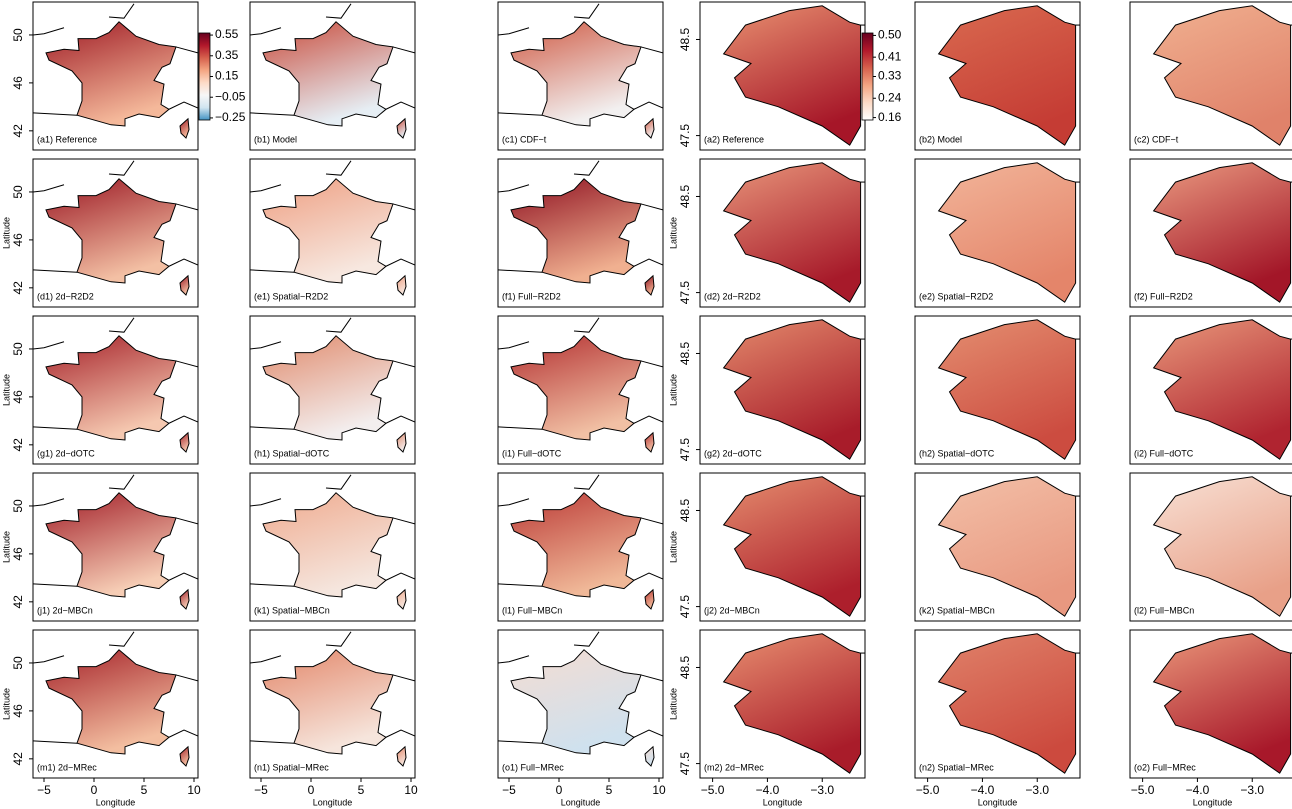 The width and height of the screenshot is (1292, 809). I want to click on map-panel: (j1) 2d−MBCn 42 46 50 Latitude, so click(100, 547).